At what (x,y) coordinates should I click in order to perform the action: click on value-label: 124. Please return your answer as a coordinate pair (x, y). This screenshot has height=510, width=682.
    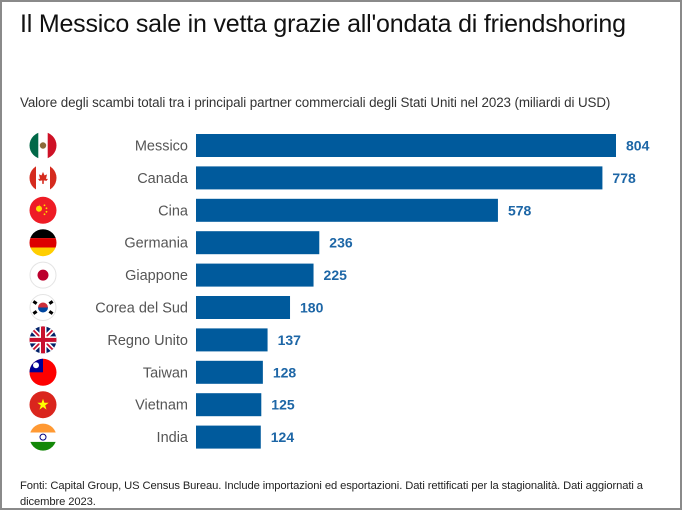
    Looking at the image, I should click on (283, 437).